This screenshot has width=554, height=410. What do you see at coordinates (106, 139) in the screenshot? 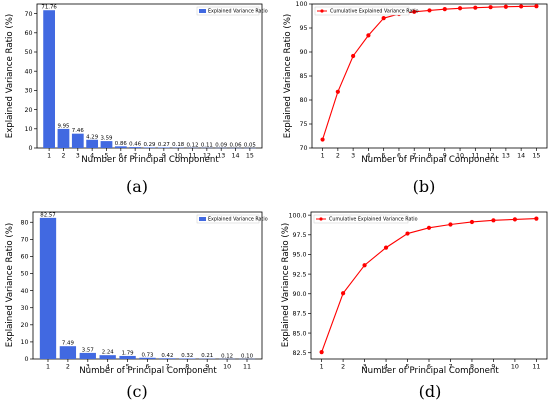
I see `bar-value-label: 3.59` at bounding box center [106, 139].